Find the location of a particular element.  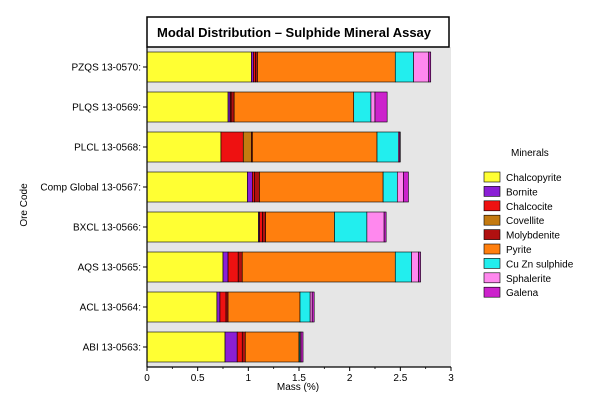

legend-swatch-chalcocite is located at coordinates (492, 206).